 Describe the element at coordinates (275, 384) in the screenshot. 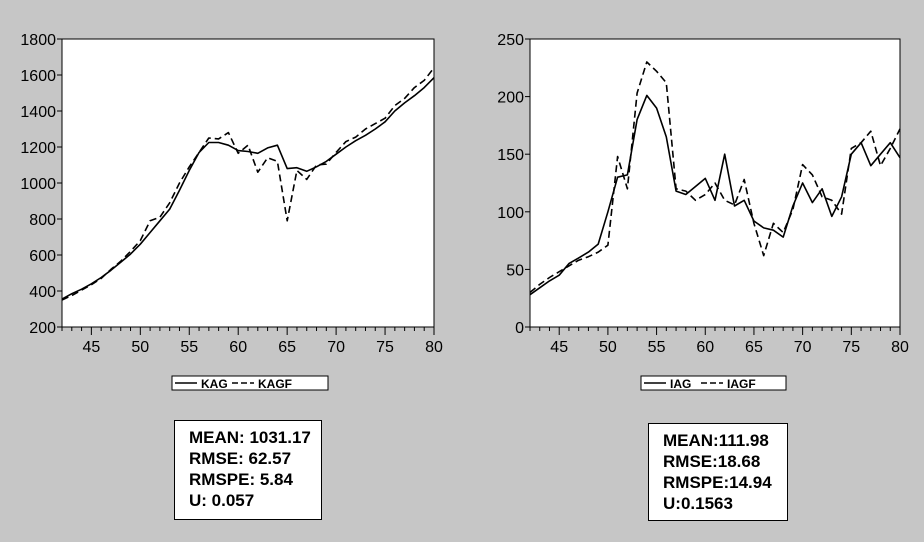

I see `kag-legend-kagf-label: KAGF` at that location.